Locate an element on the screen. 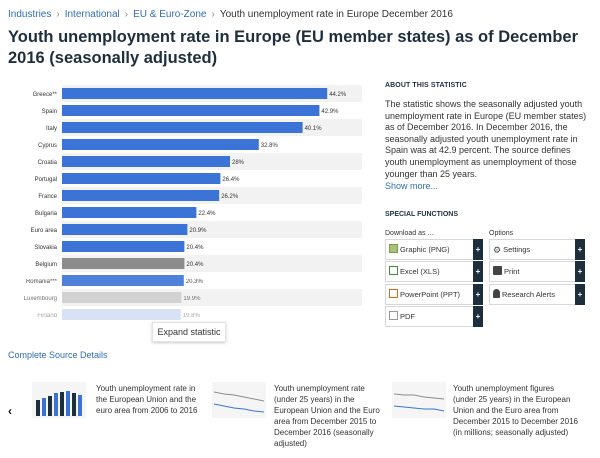 This screenshot has width=600, height=458. value-label: 19.8% is located at coordinates (192, 316).